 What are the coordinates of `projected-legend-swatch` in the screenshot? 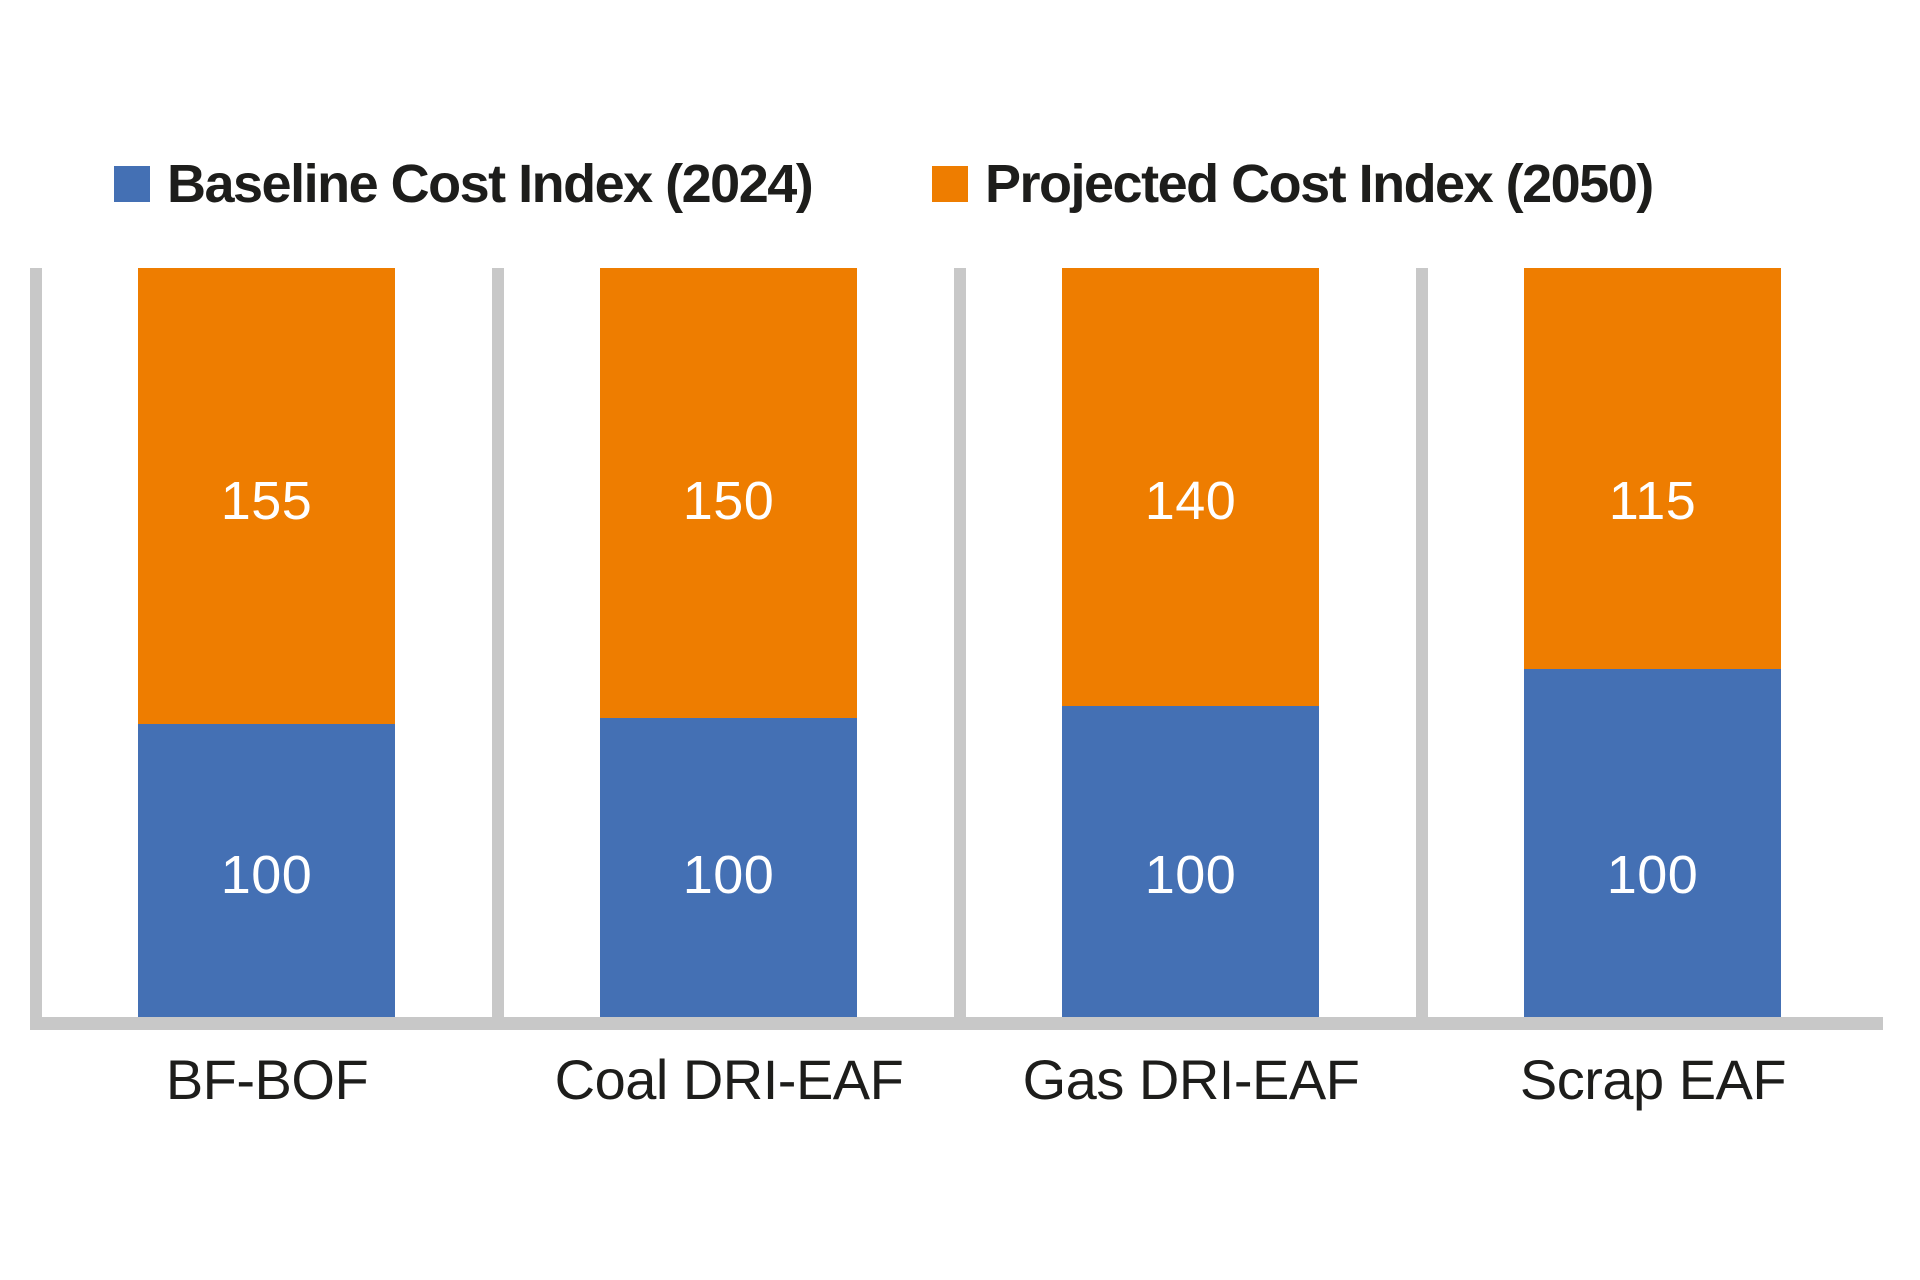 It's located at (950, 184).